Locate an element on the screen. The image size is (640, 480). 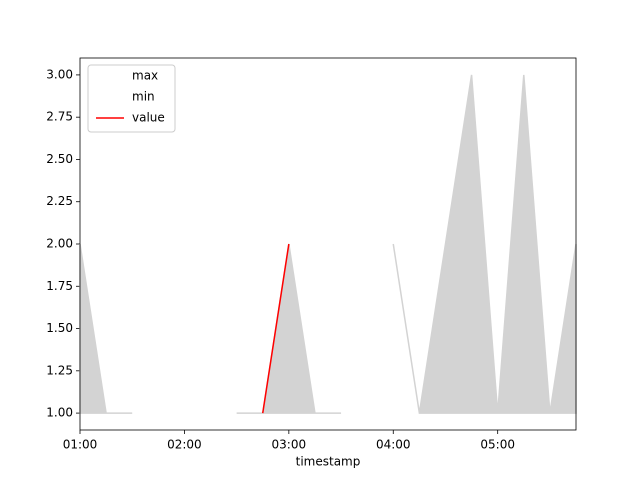
x-tick-label: 02:00 is located at coordinates (184, 445).